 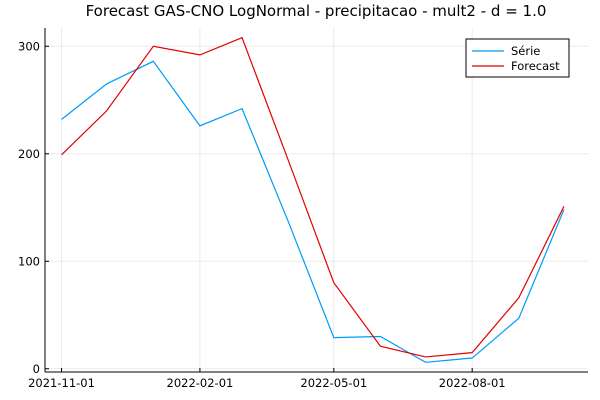 What do you see at coordinates (29, 154) in the screenshot?
I see `y-tick-label: 200` at bounding box center [29, 154].